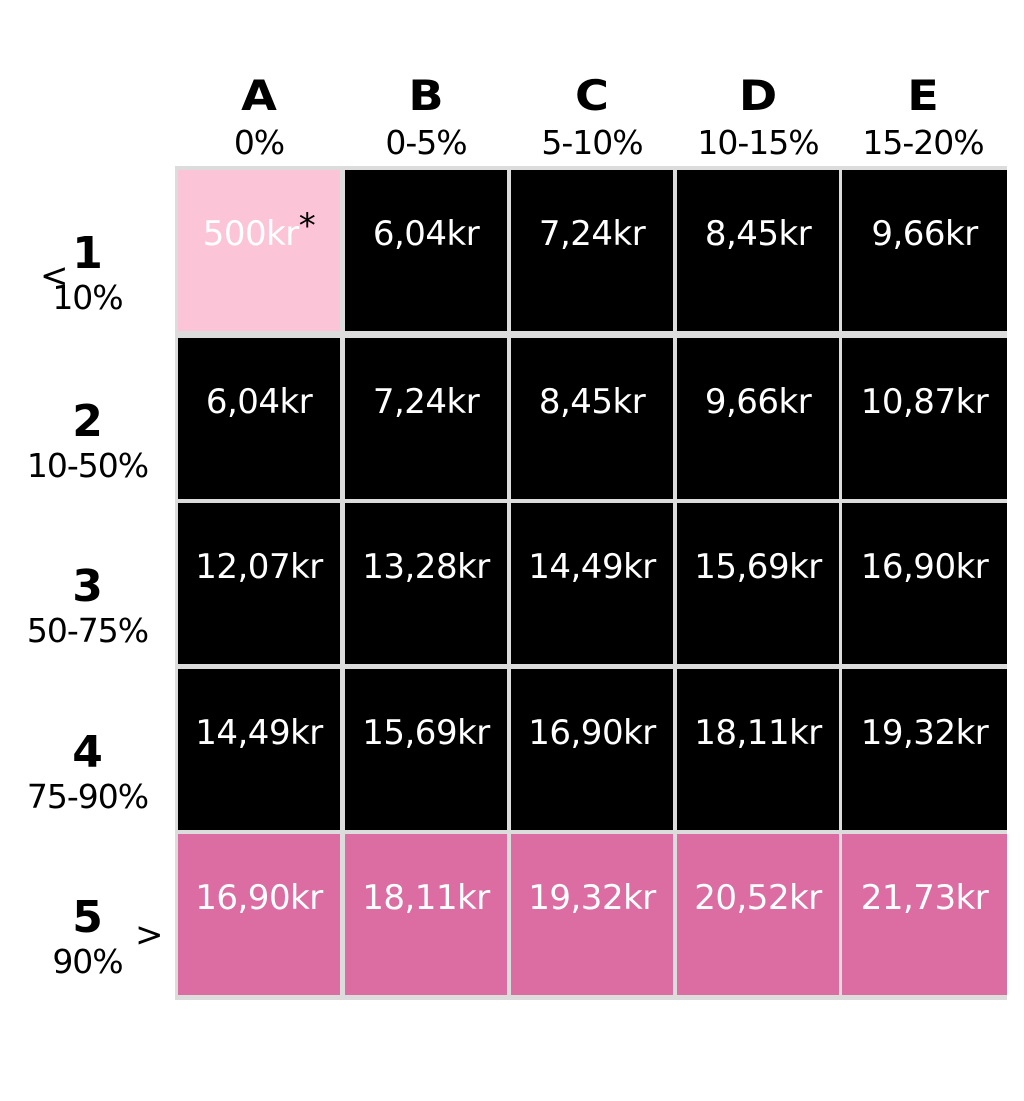 This screenshot has width=1024, height=1101. Describe the element at coordinates (592, 95) in the screenshot. I see `column-letter: C` at that location.